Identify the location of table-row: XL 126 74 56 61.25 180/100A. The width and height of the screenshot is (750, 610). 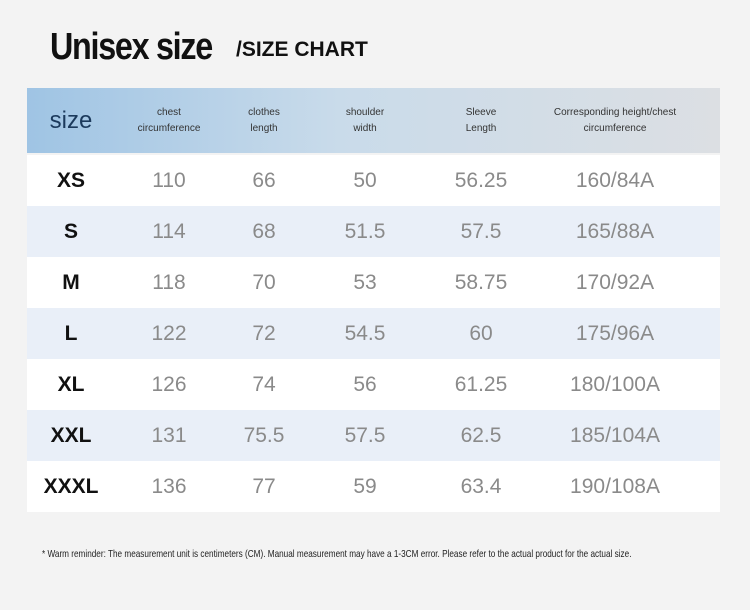
(373, 384).